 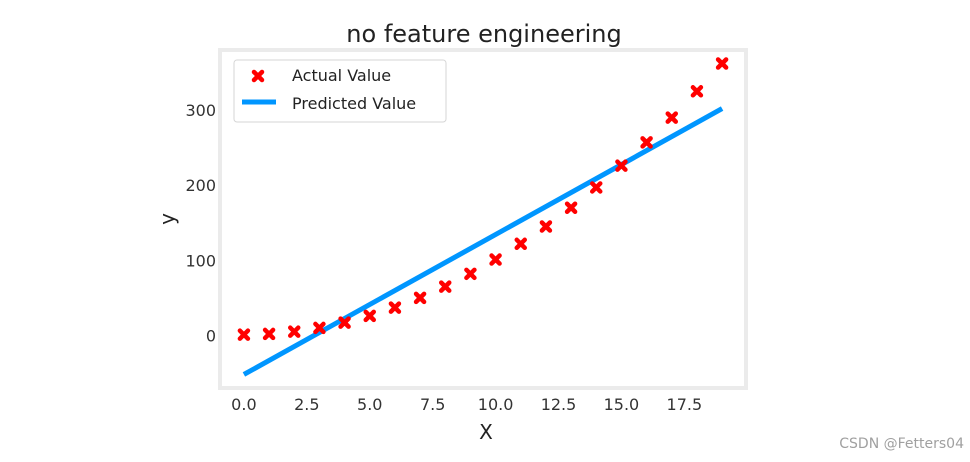 What do you see at coordinates (901, 444) in the screenshot?
I see `watermark: CSDN @Fetters04` at bounding box center [901, 444].